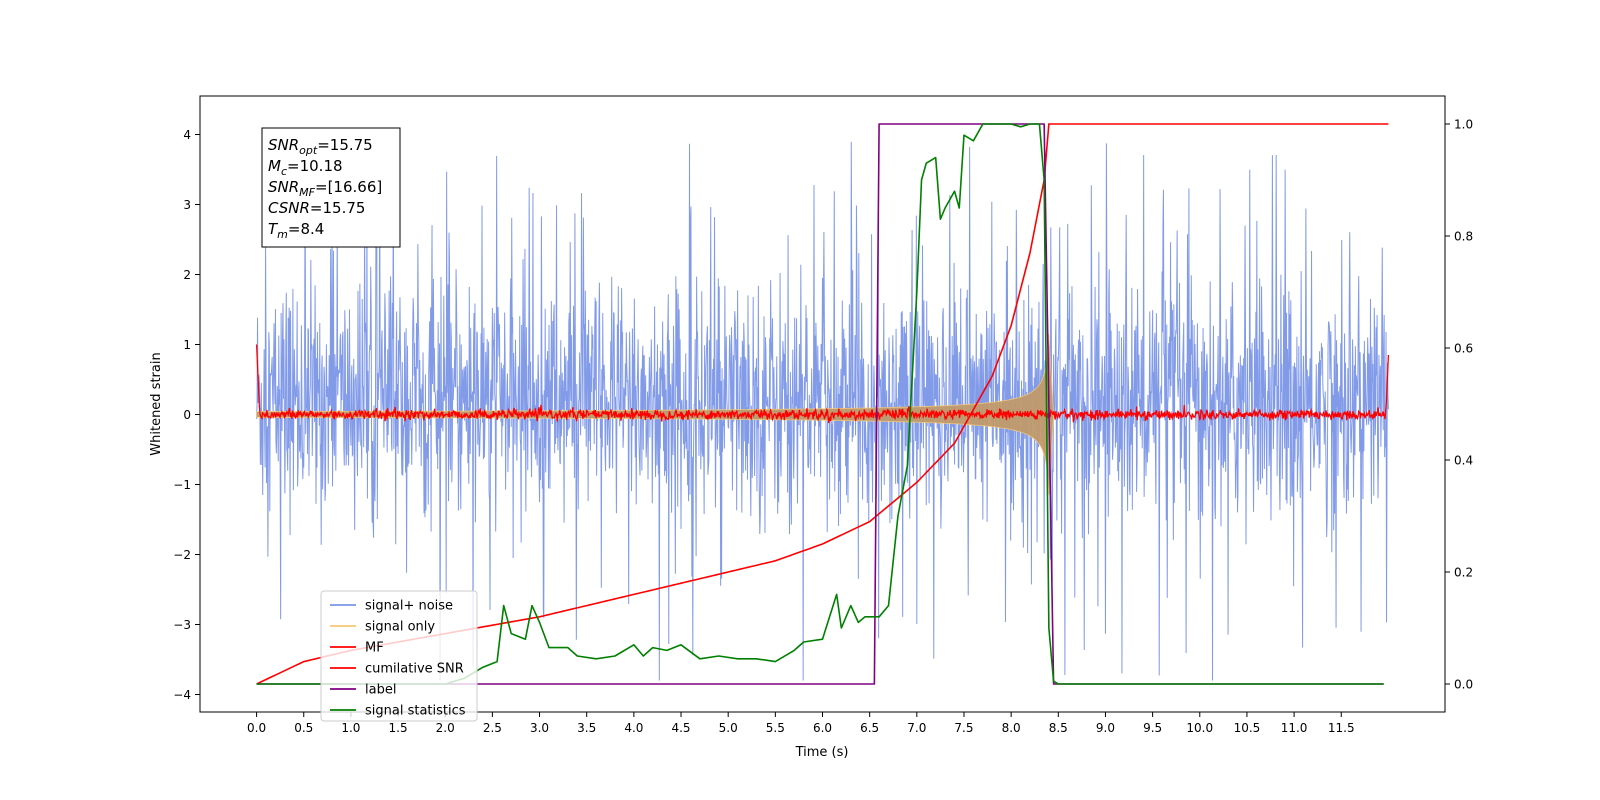 The image size is (1600, 800). Describe the element at coordinates (1463, 125) in the screenshot. I see `y-tick-label-right: 1.0` at that location.